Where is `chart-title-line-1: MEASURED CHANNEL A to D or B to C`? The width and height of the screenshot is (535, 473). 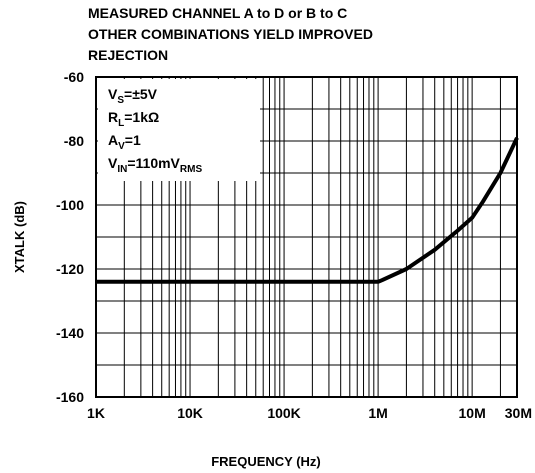 chart-title-line-1: MEASURED CHANNEL A to D or B to C is located at coordinates (217, 13).